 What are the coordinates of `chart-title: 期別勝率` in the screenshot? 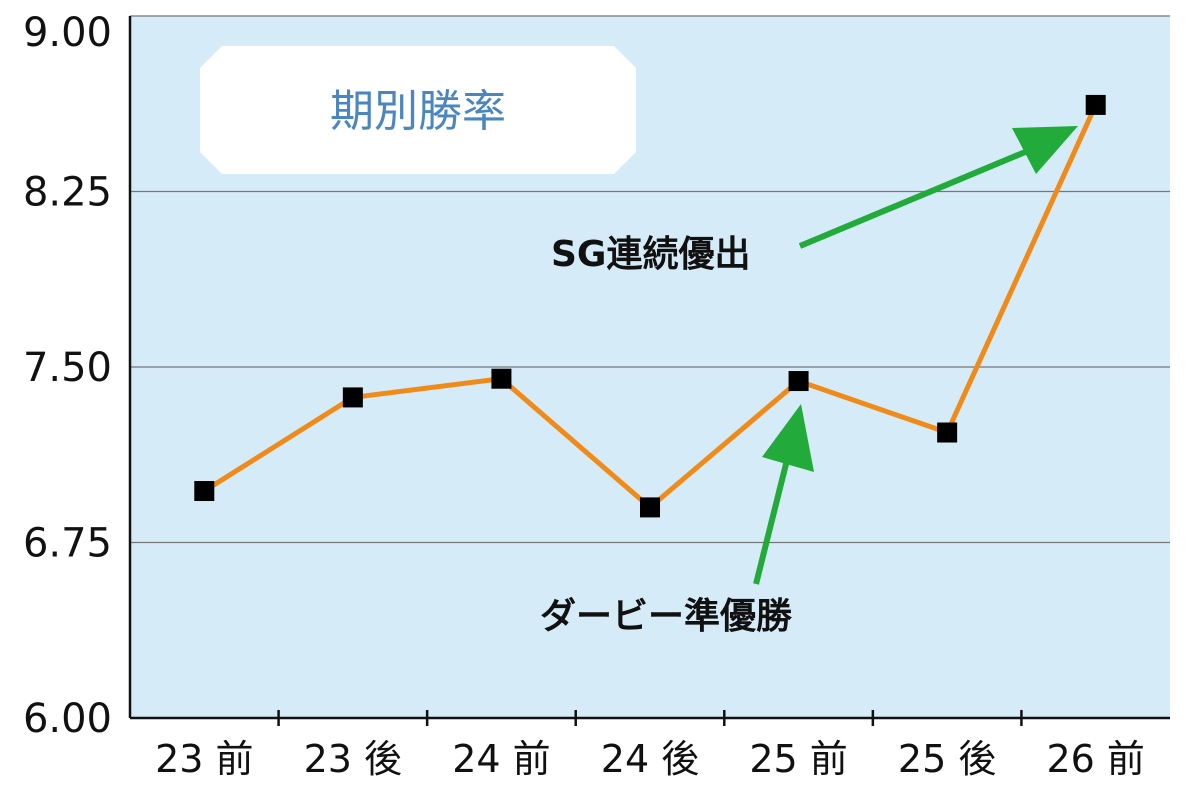 It's located at (418, 111).